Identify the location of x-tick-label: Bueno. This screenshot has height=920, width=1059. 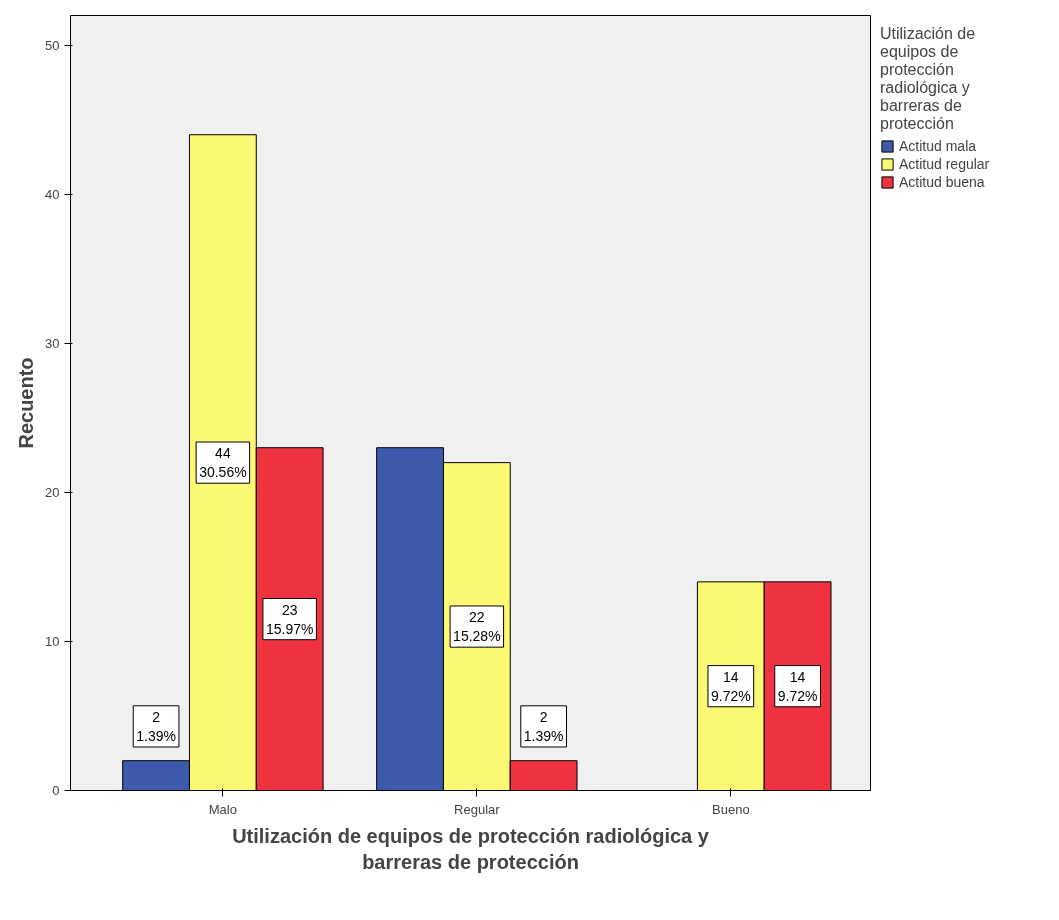
(731, 809).